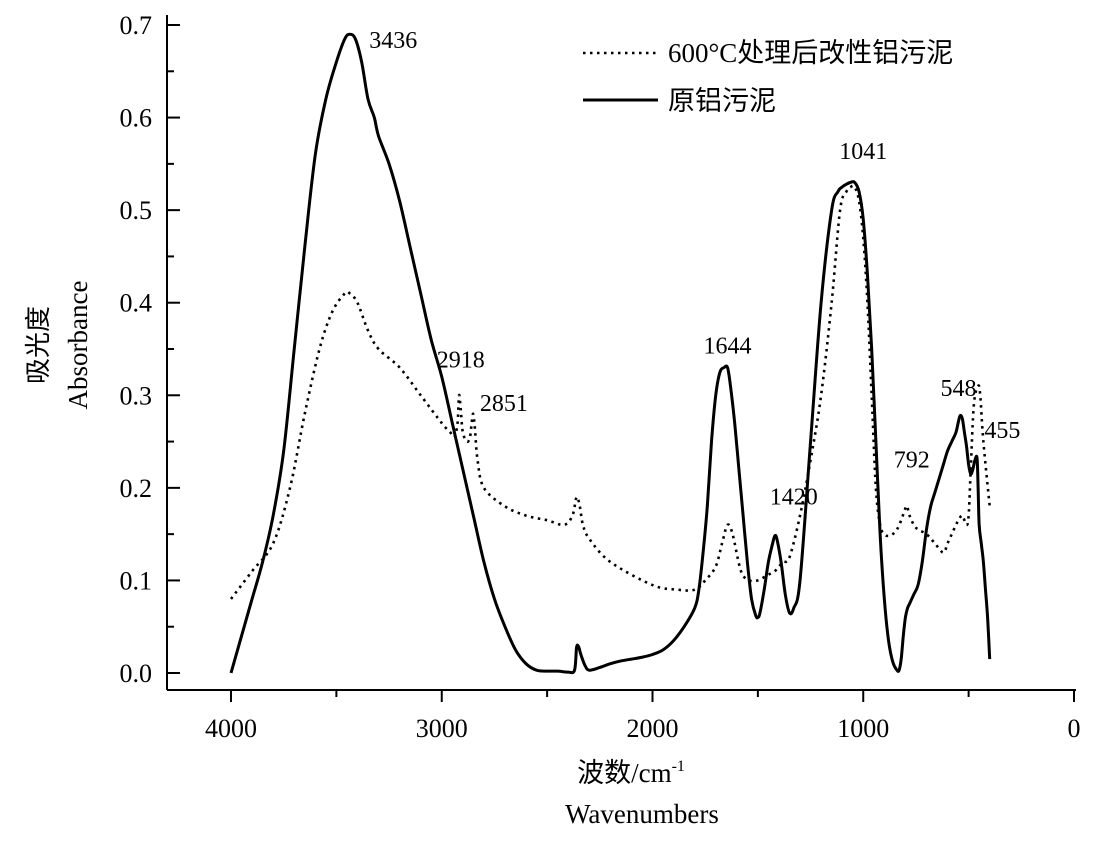 This screenshot has width=1096, height=841. I want to click on y-tick-label: 0.5, so click(136, 210).